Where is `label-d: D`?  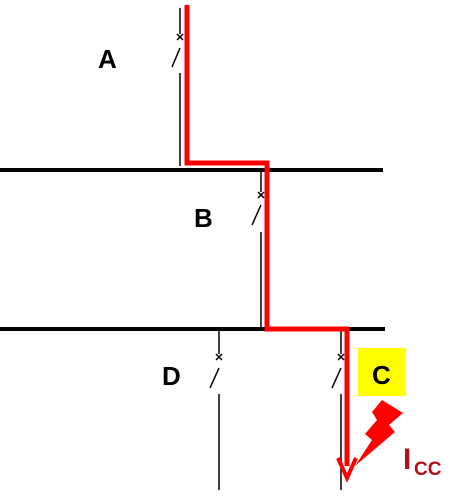 label-d: D is located at coordinates (171, 376).